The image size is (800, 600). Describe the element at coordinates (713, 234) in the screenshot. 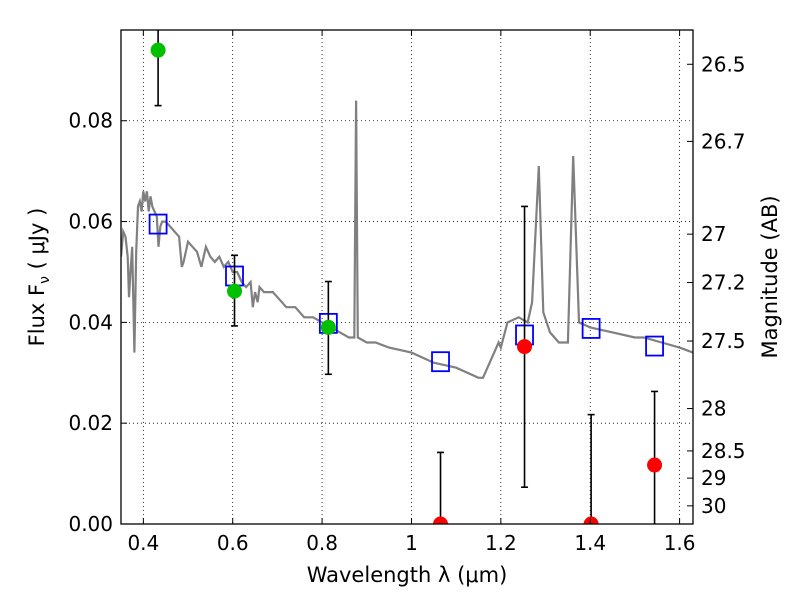

I see `y2-tick-label: 27` at that location.